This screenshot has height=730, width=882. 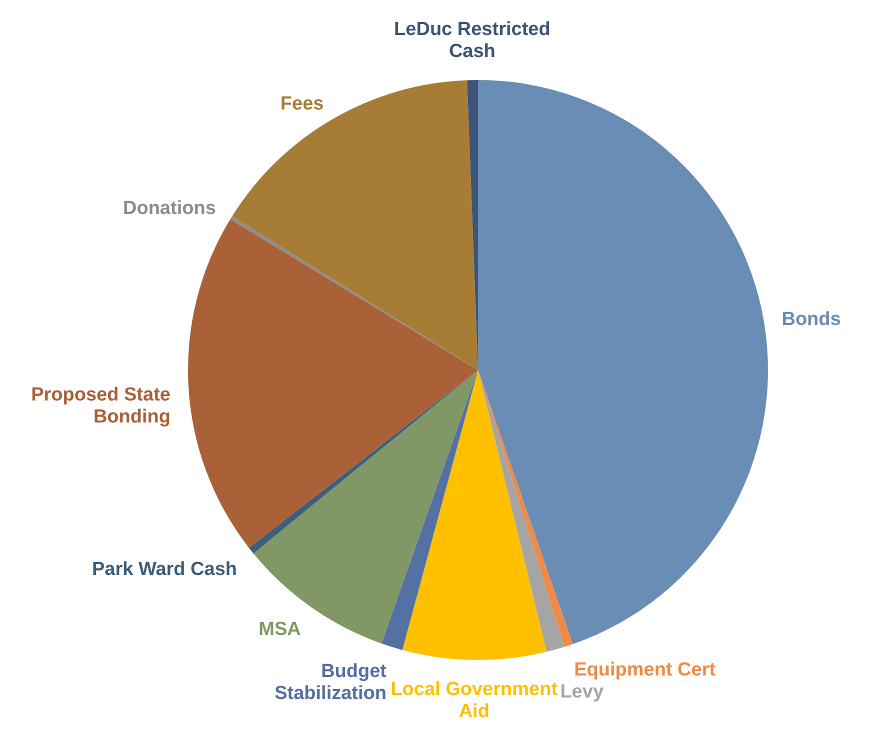 I want to click on slice-label: Proposed State Bonding, so click(x=100, y=406).